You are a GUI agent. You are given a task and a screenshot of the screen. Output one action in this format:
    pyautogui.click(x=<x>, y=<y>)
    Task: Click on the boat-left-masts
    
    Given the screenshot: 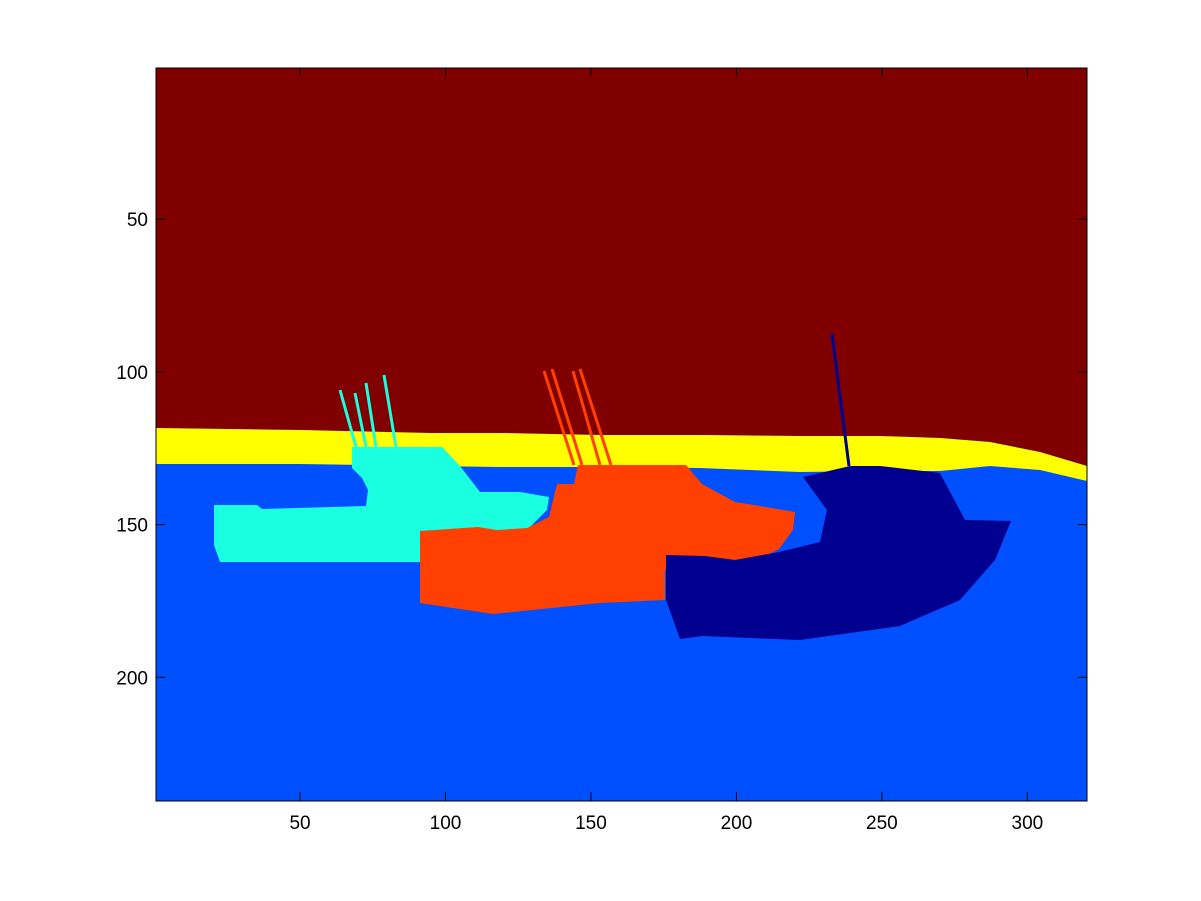 What is the action you would take?
    pyautogui.click(x=368, y=411)
    